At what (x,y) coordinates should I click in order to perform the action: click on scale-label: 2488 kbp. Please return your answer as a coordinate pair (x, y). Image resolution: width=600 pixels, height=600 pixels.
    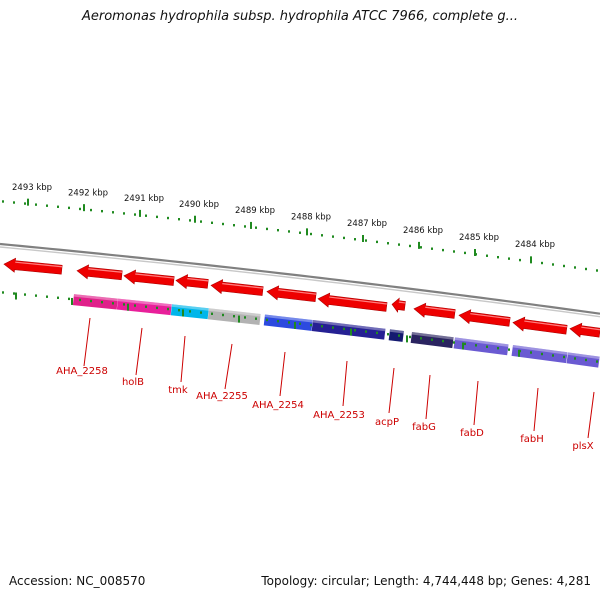
    Looking at the image, I should click on (311, 217).